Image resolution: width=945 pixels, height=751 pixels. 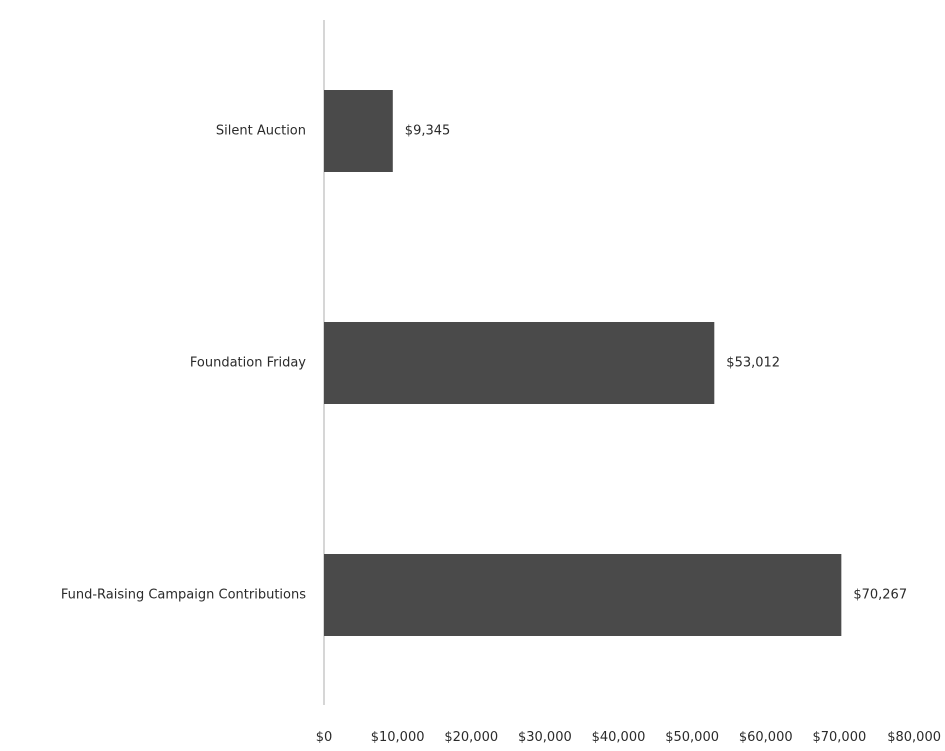 What do you see at coordinates (545, 737) in the screenshot?
I see `x-tick-label: $30,000` at bounding box center [545, 737].